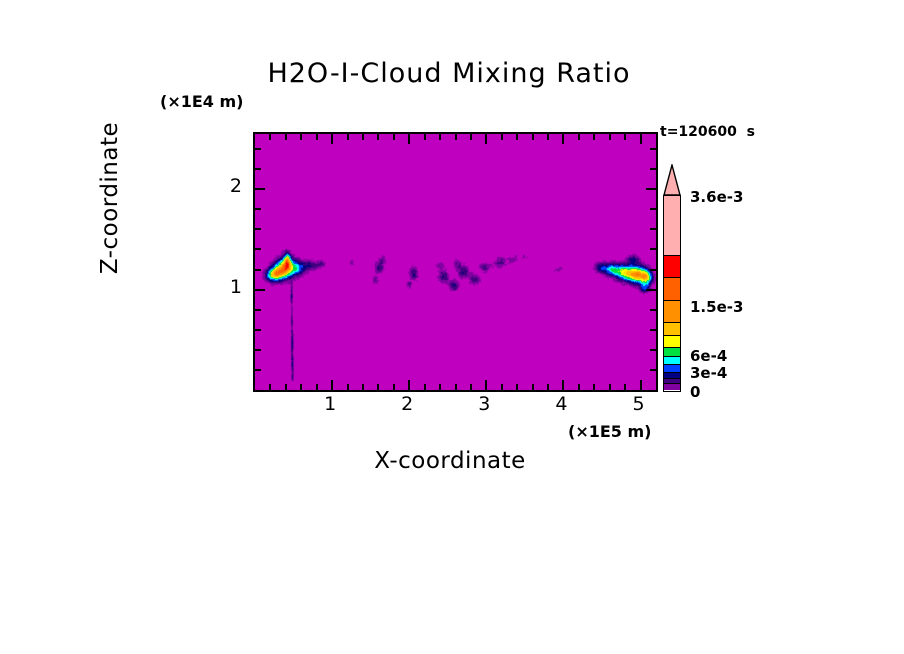 The image size is (904, 654). What do you see at coordinates (330, 404) in the screenshot?
I see `x-tick-label: 1` at bounding box center [330, 404].